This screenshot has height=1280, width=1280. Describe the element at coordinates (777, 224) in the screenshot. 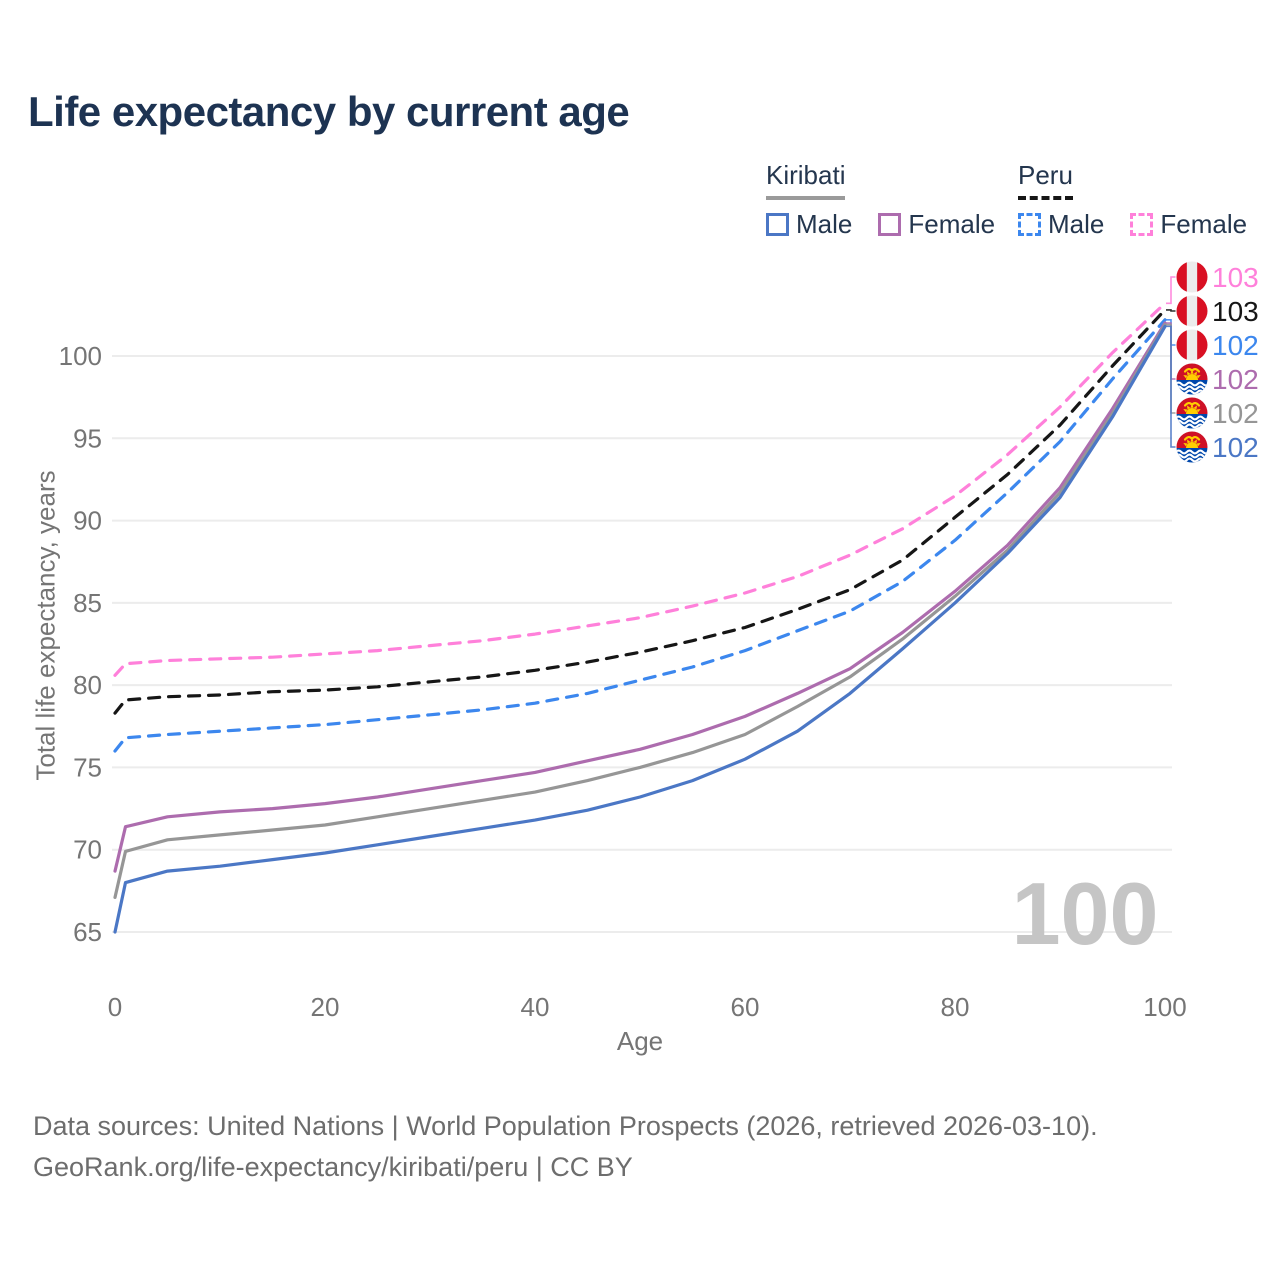

I see `kiribati-male-swatch-icon` at that location.